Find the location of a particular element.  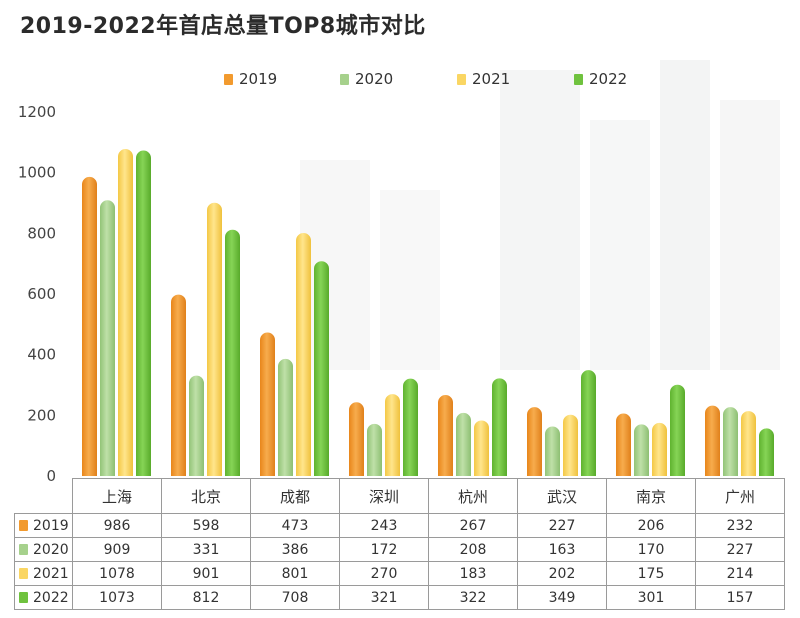

legend-label-2022: 2022 is located at coordinates (608, 79).